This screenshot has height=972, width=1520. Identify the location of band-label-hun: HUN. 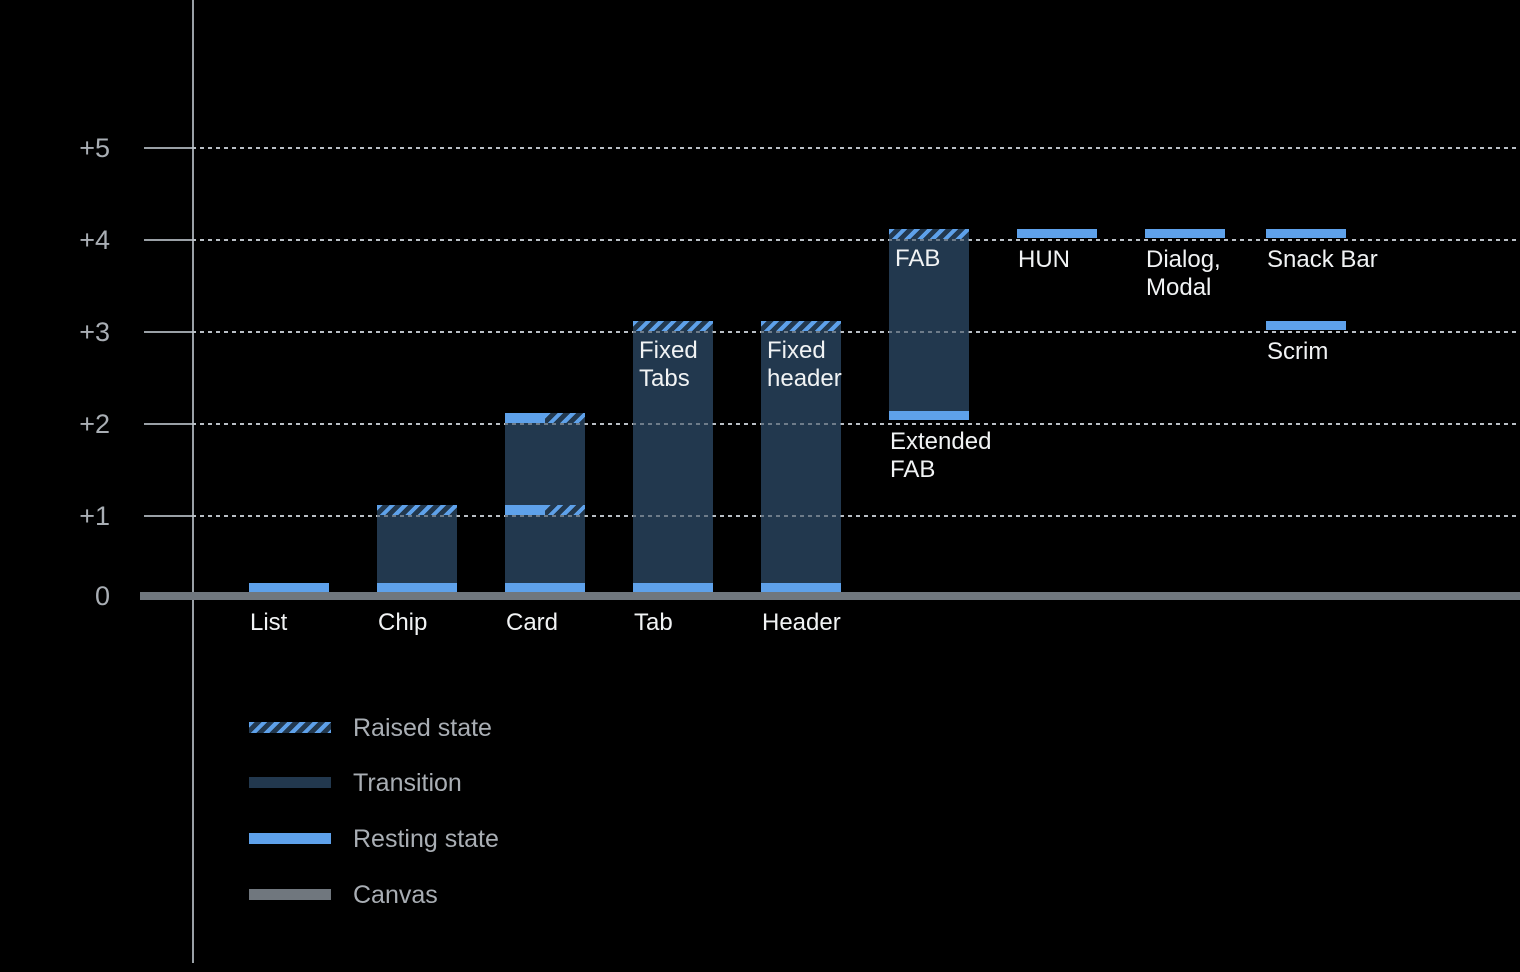
(1044, 259).